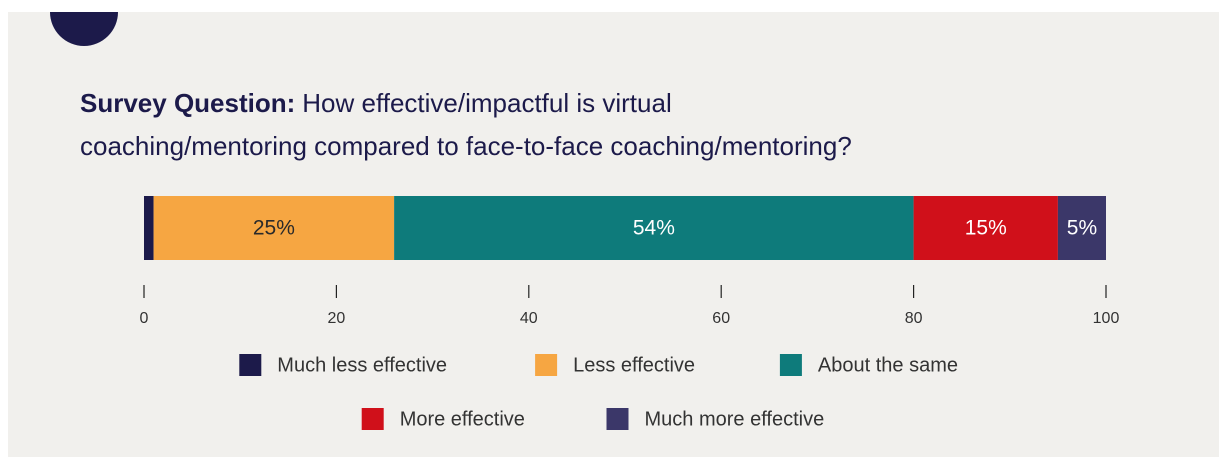 Image resolution: width=1219 pixels, height=457 pixels. Describe the element at coordinates (529, 318) in the screenshot. I see `x-tick-label: 40` at that location.